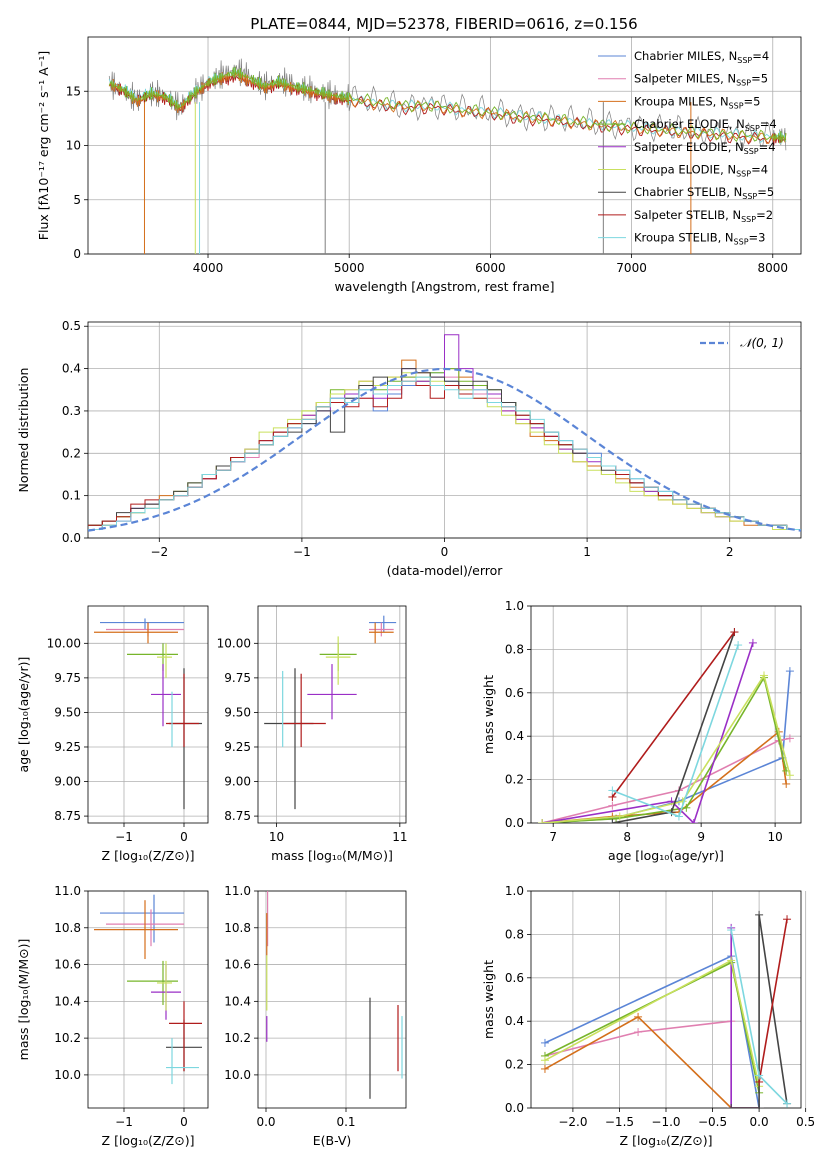 This screenshot has width=819, height=1170. What do you see at coordinates (772, 268) in the screenshot?
I see `x-tick-label: 8000` at bounding box center [772, 268].